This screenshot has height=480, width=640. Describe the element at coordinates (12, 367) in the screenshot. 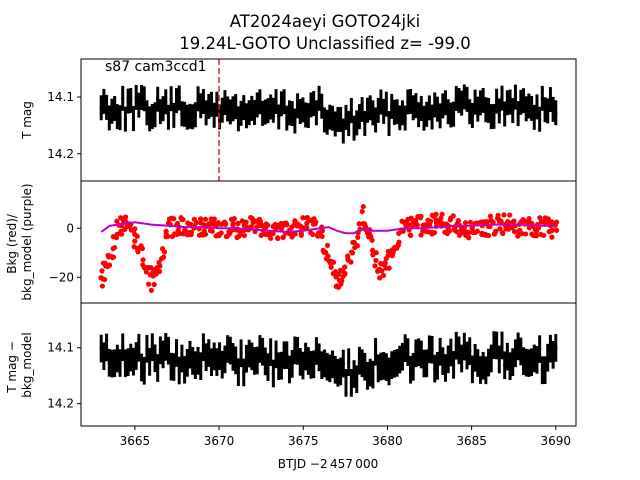

I see `panel-bottom-ylabel-line1: T mag −` at that location.